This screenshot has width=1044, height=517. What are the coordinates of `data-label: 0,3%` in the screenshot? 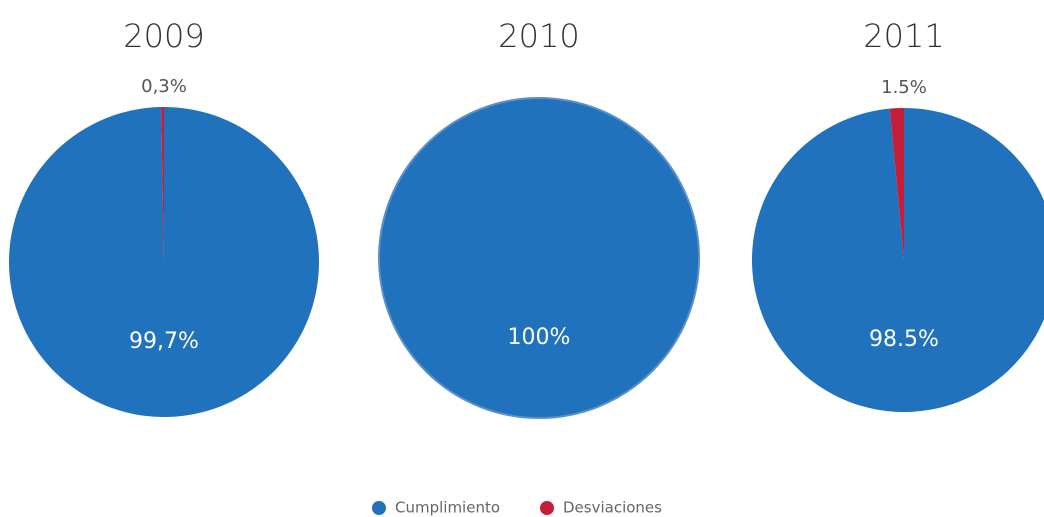 It's located at (164, 86).